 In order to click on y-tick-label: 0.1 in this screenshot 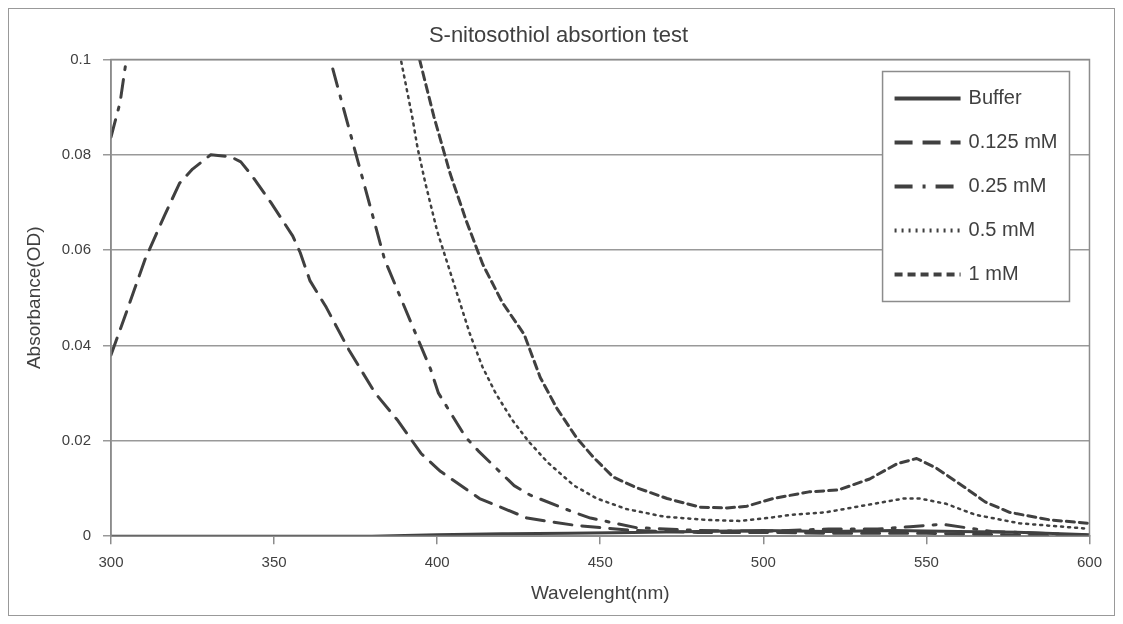, I will do `click(80, 58)`.